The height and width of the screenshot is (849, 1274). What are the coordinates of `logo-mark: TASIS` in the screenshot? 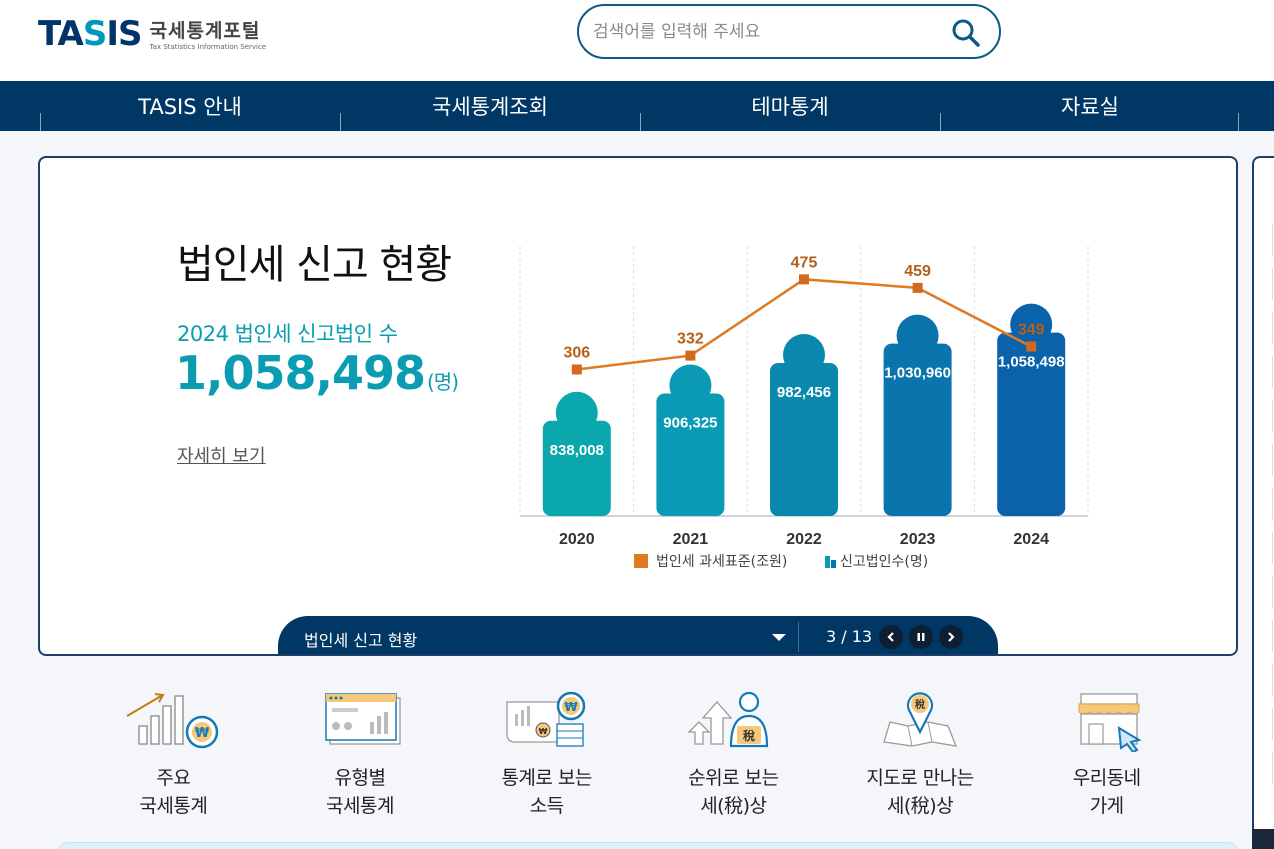 It's located at (90, 34).